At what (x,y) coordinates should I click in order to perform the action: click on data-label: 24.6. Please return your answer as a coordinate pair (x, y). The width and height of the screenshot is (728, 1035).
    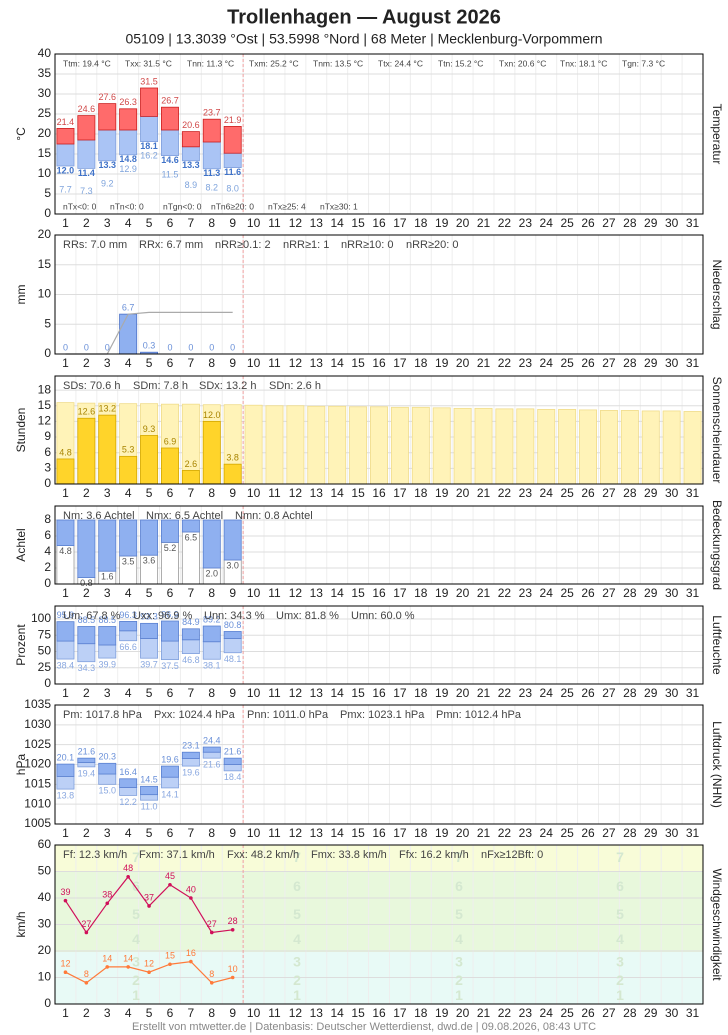
    Looking at the image, I should click on (87, 109).